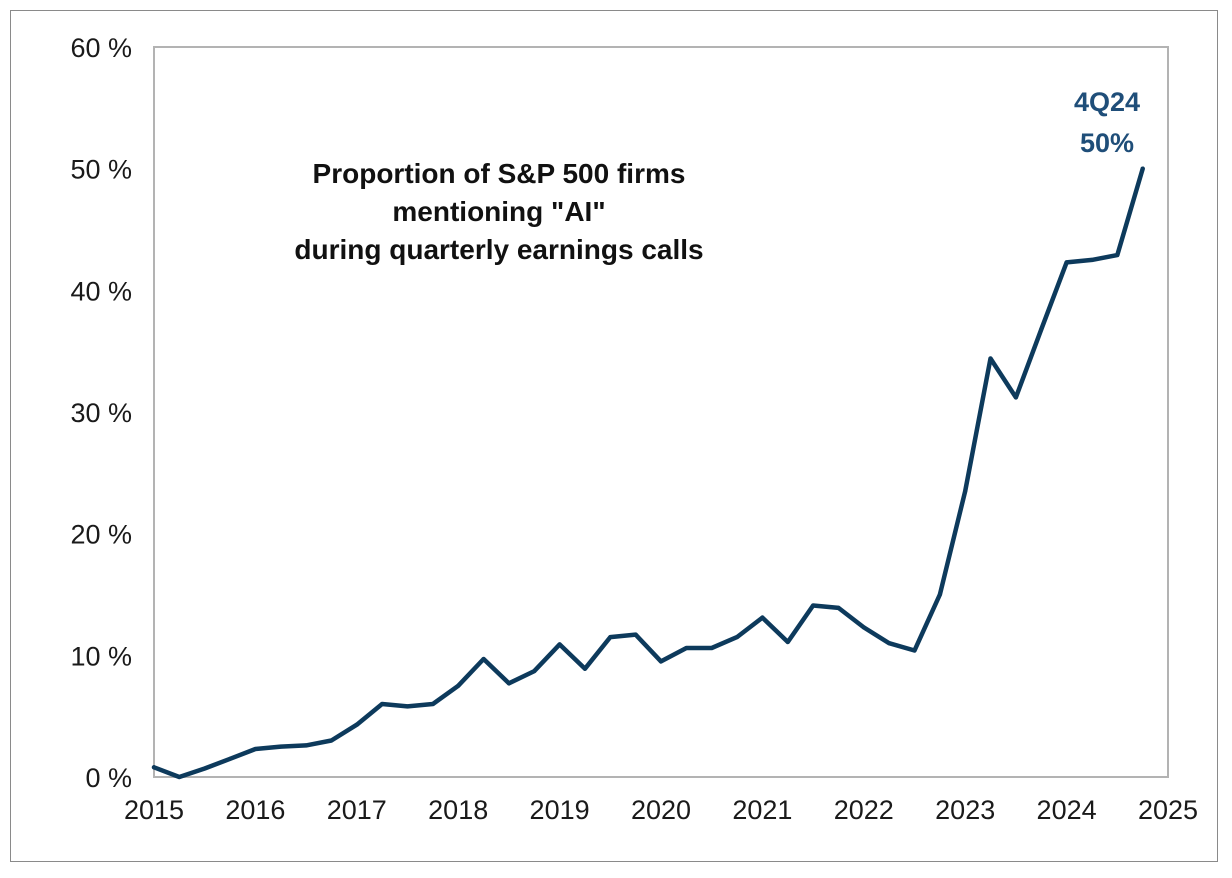  What do you see at coordinates (101, 656) in the screenshot?
I see `y-tick-label: 10 %` at bounding box center [101, 656].